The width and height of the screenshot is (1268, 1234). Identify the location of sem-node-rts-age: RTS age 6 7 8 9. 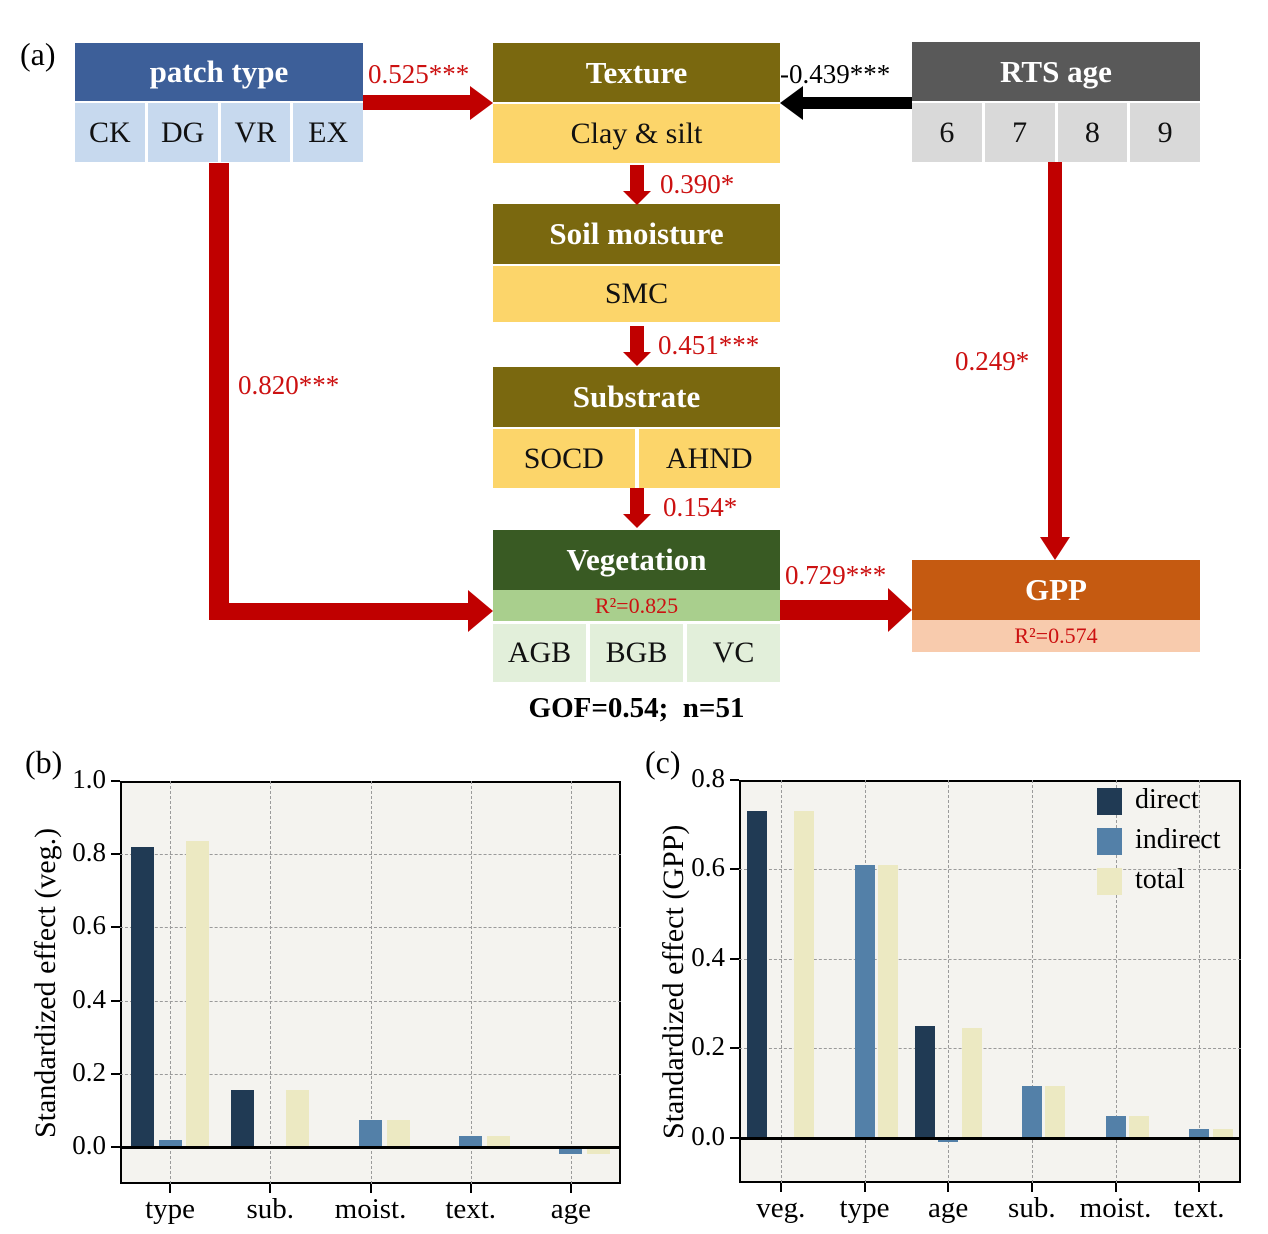
(1056, 102).